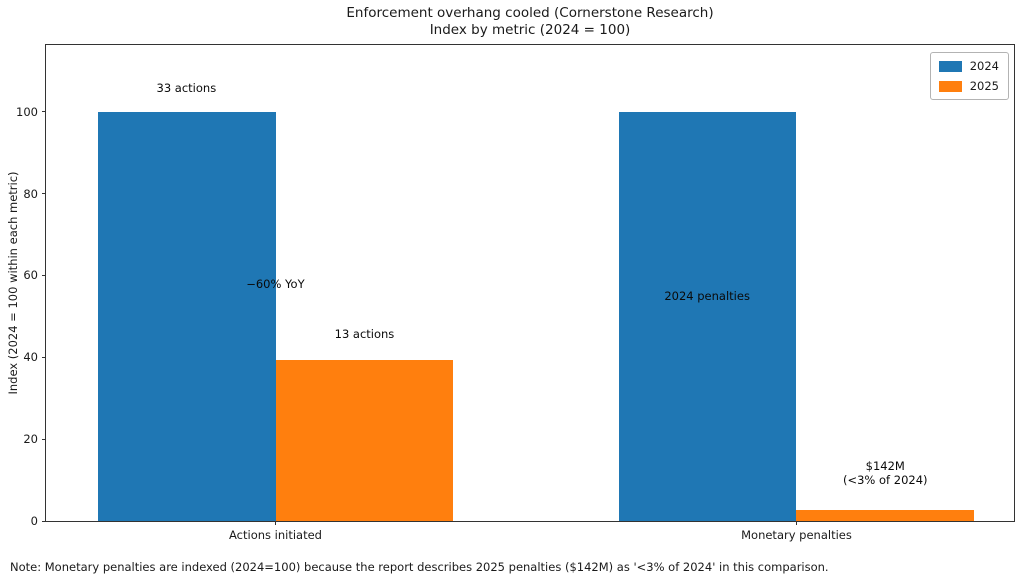 The image size is (1024, 584). What do you see at coordinates (950, 66) in the screenshot?
I see `legend-swatch-2024-icon` at bounding box center [950, 66].